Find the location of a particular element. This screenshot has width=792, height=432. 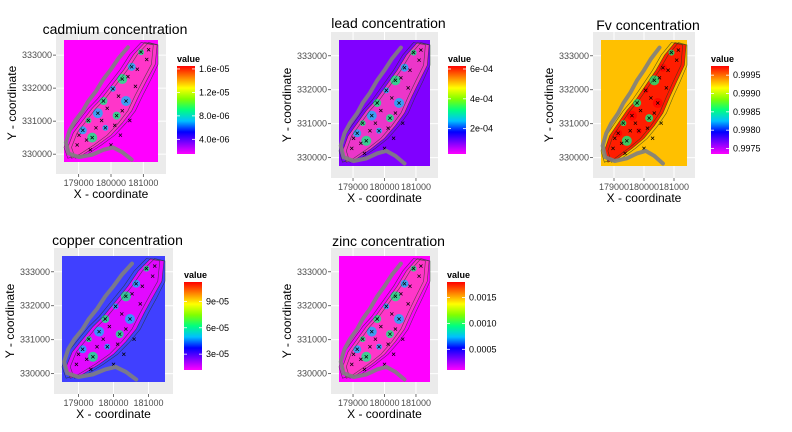

legend-label: 1.2e-05 is located at coordinates (214, 92).